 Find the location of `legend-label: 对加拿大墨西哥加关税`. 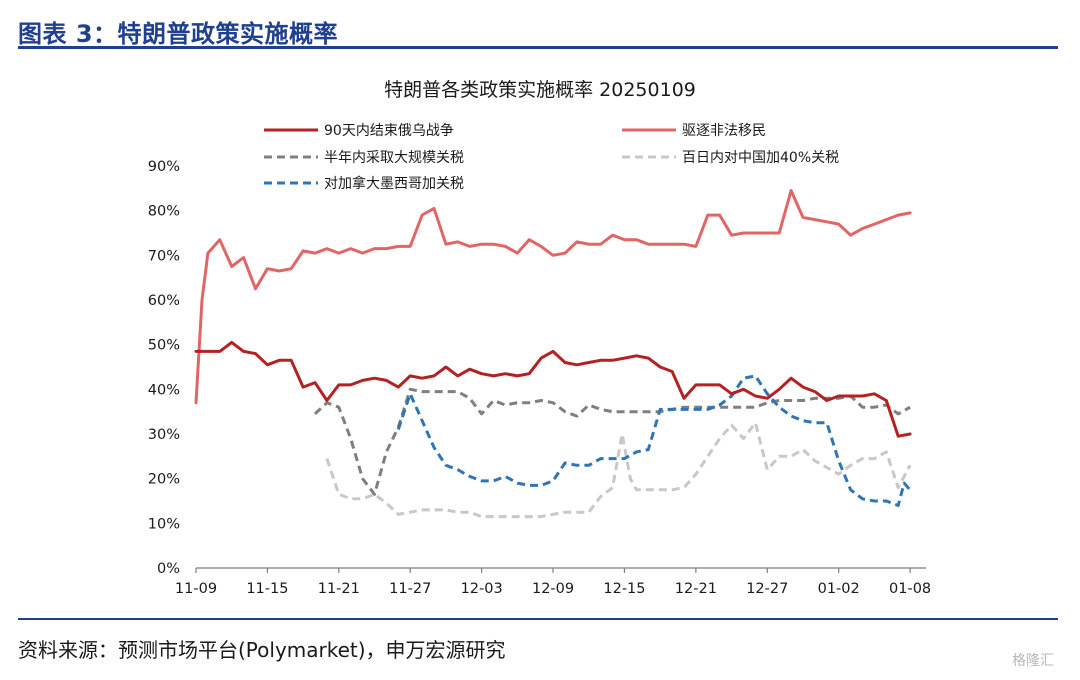

legend-label: 对加拿大墨西哥加关税 is located at coordinates (394, 183).